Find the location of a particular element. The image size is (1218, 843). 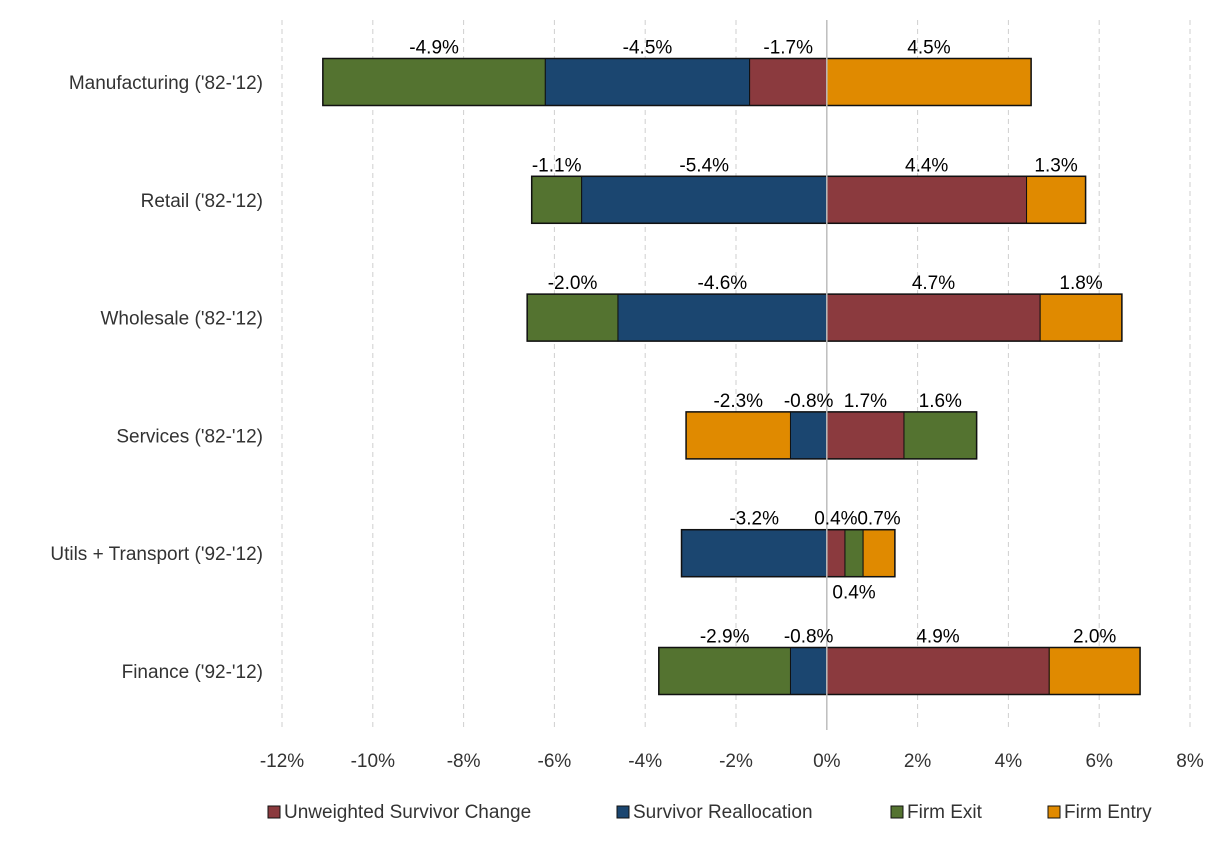

data-label: 1.3% is located at coordinates (1055, 165).